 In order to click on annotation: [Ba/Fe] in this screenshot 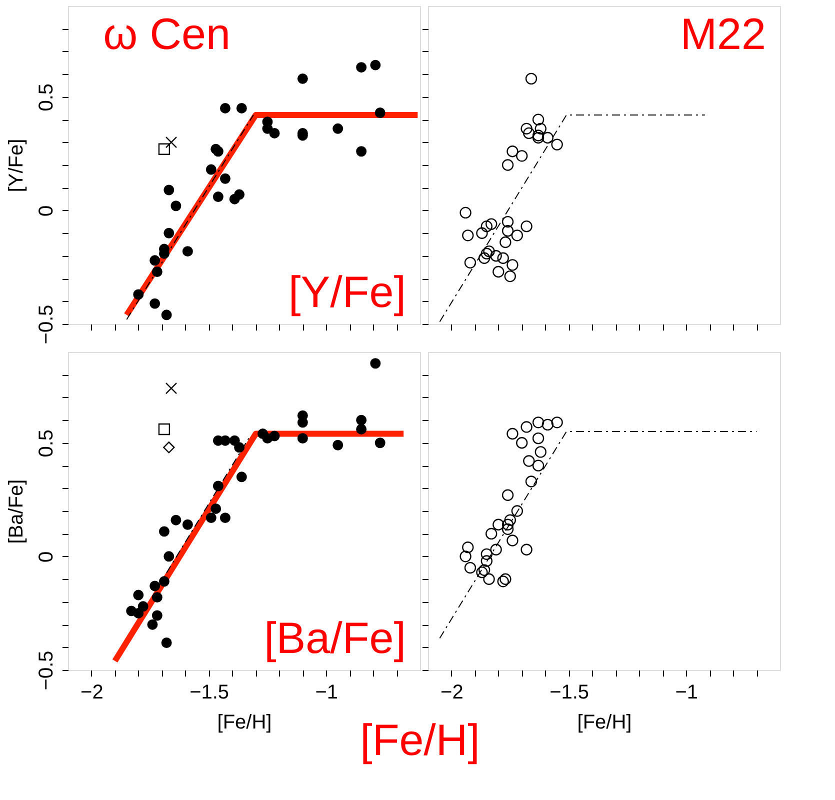, I will do `click(335, 638)`.